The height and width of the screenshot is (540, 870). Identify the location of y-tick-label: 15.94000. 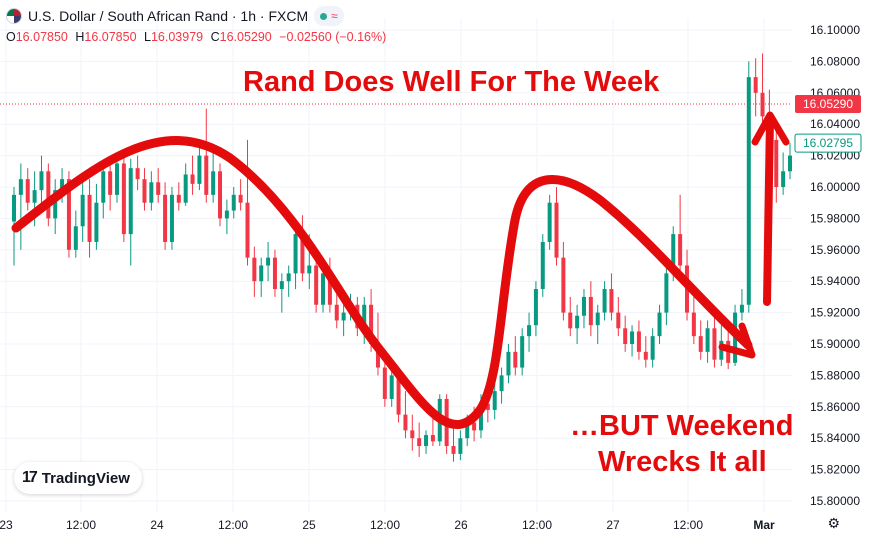
(835, 281).